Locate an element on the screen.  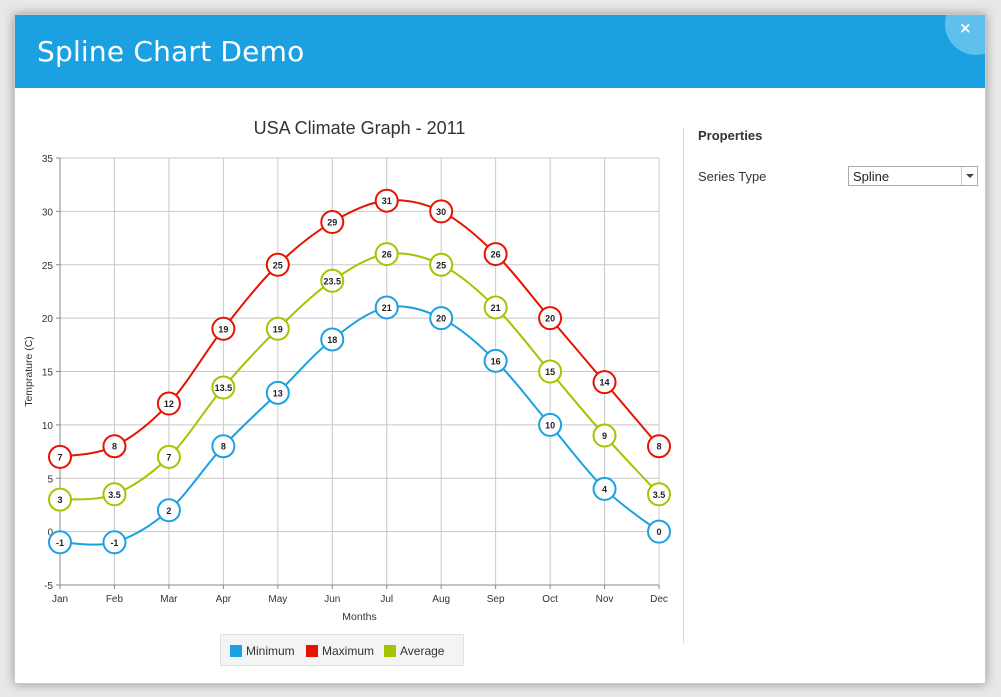
data-label-average: 13.5 is located at coordinates (224, 388).